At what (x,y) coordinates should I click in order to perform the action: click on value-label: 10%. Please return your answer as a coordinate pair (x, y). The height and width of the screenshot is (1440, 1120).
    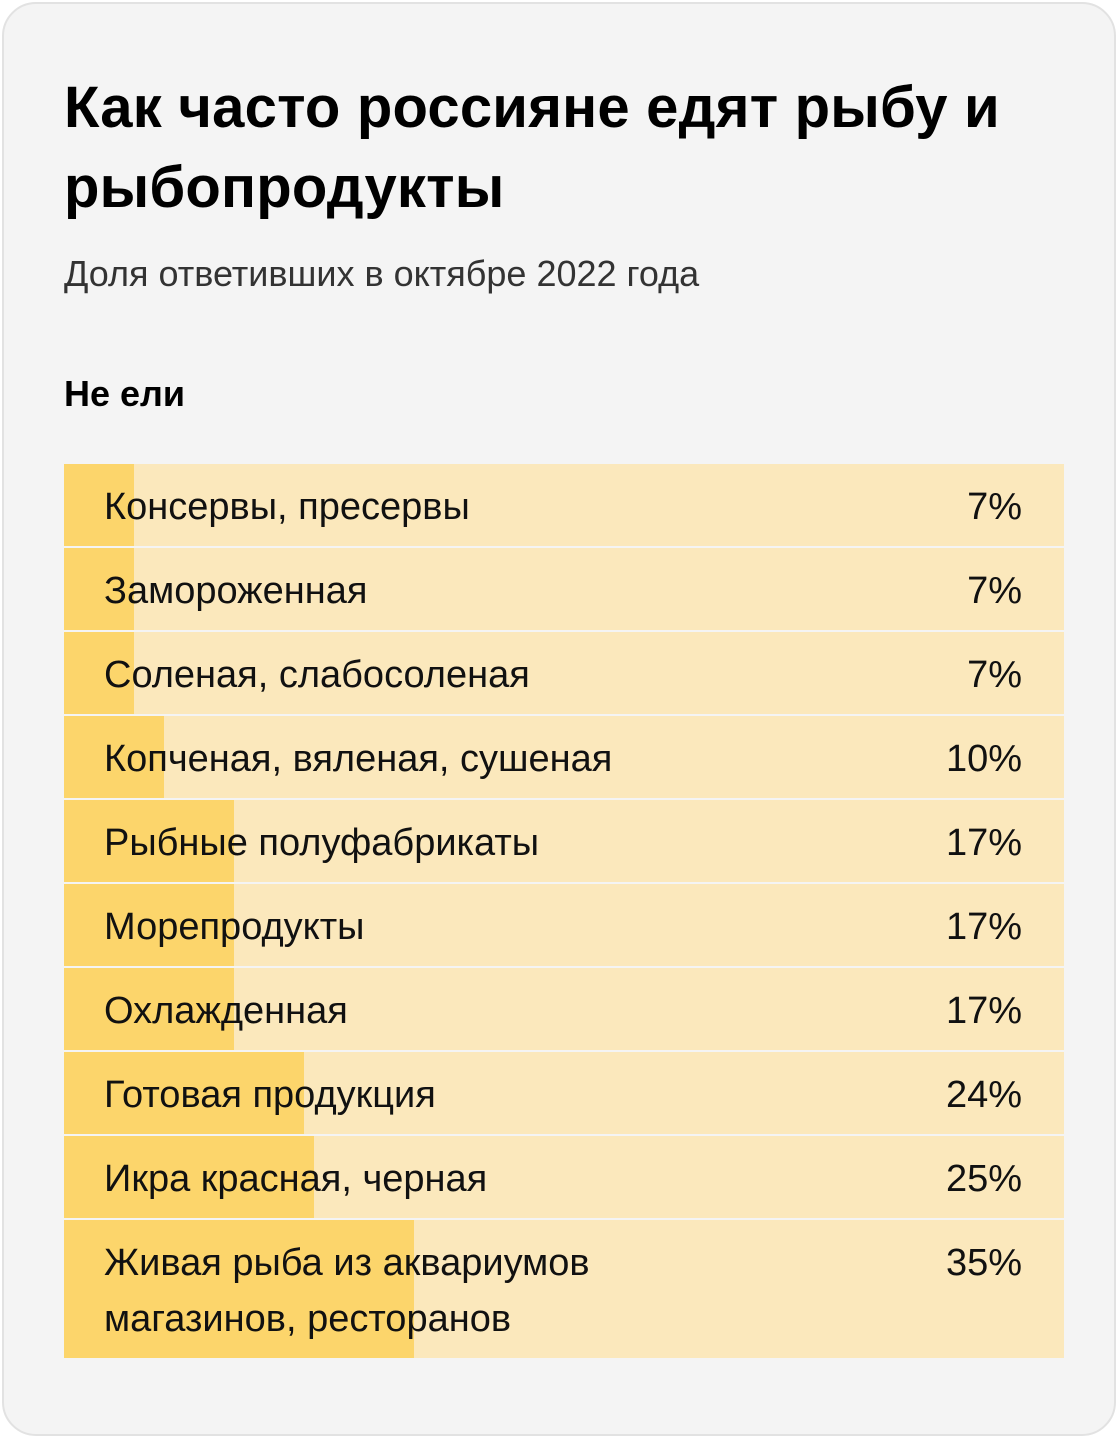
    Looking at the image, I should click on (983, 759).